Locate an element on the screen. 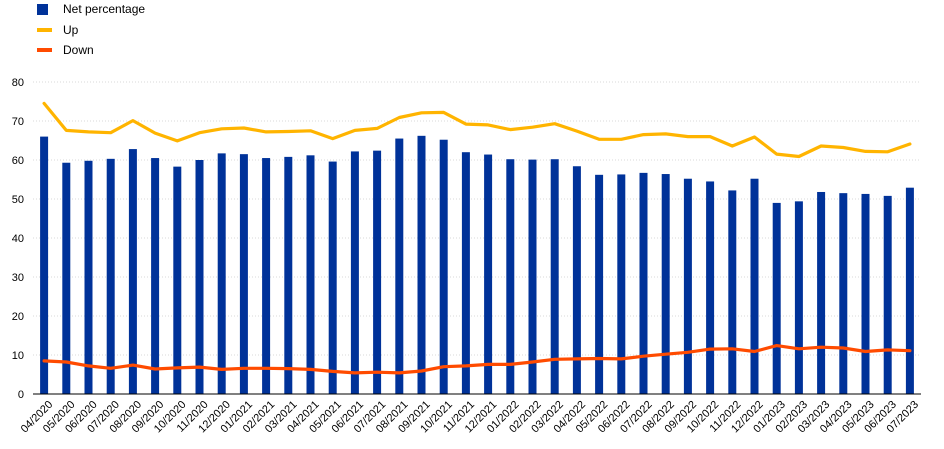  y-tick-label: 80 is located at coordinates (18, 83).